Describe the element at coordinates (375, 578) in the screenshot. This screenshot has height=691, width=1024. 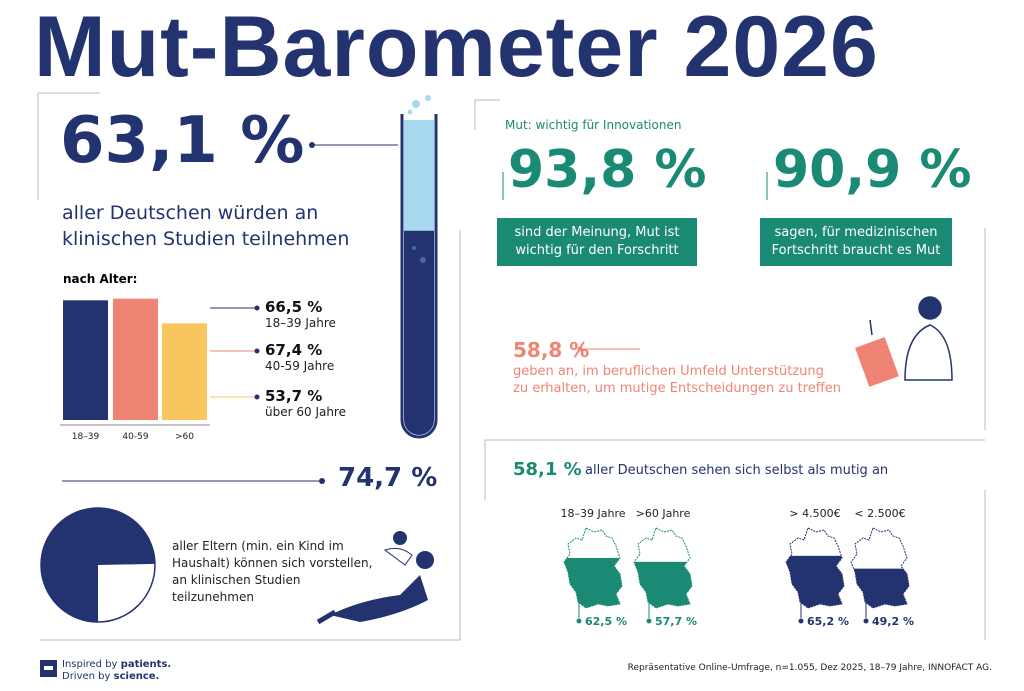
I see `illustration-parent` at that location.